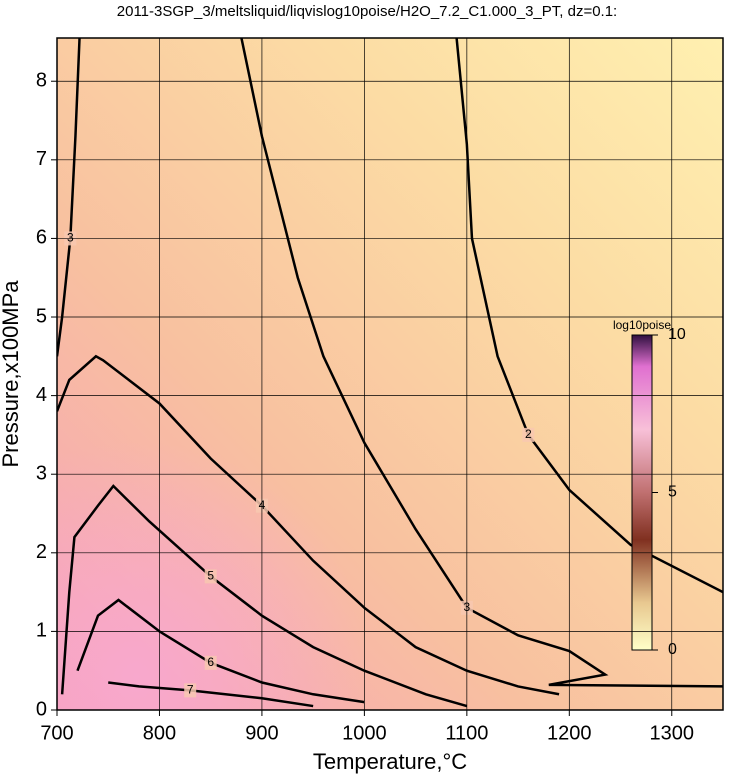 This screenshot has width=734, height=776. I want to click on colorbar-tick-label: 10, so click(677, 334).